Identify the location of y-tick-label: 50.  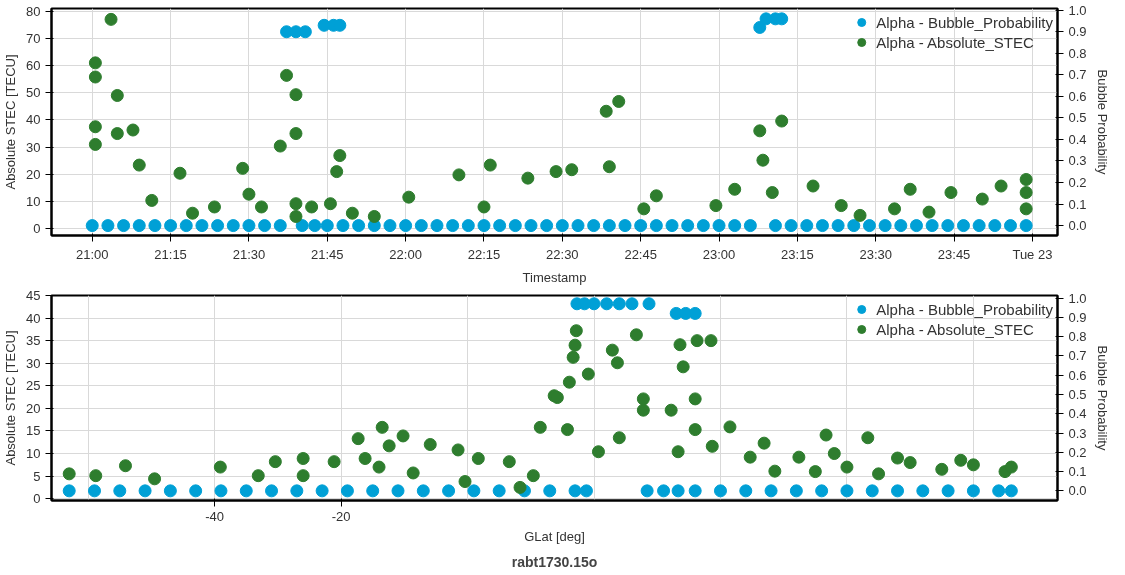
(33, 93).